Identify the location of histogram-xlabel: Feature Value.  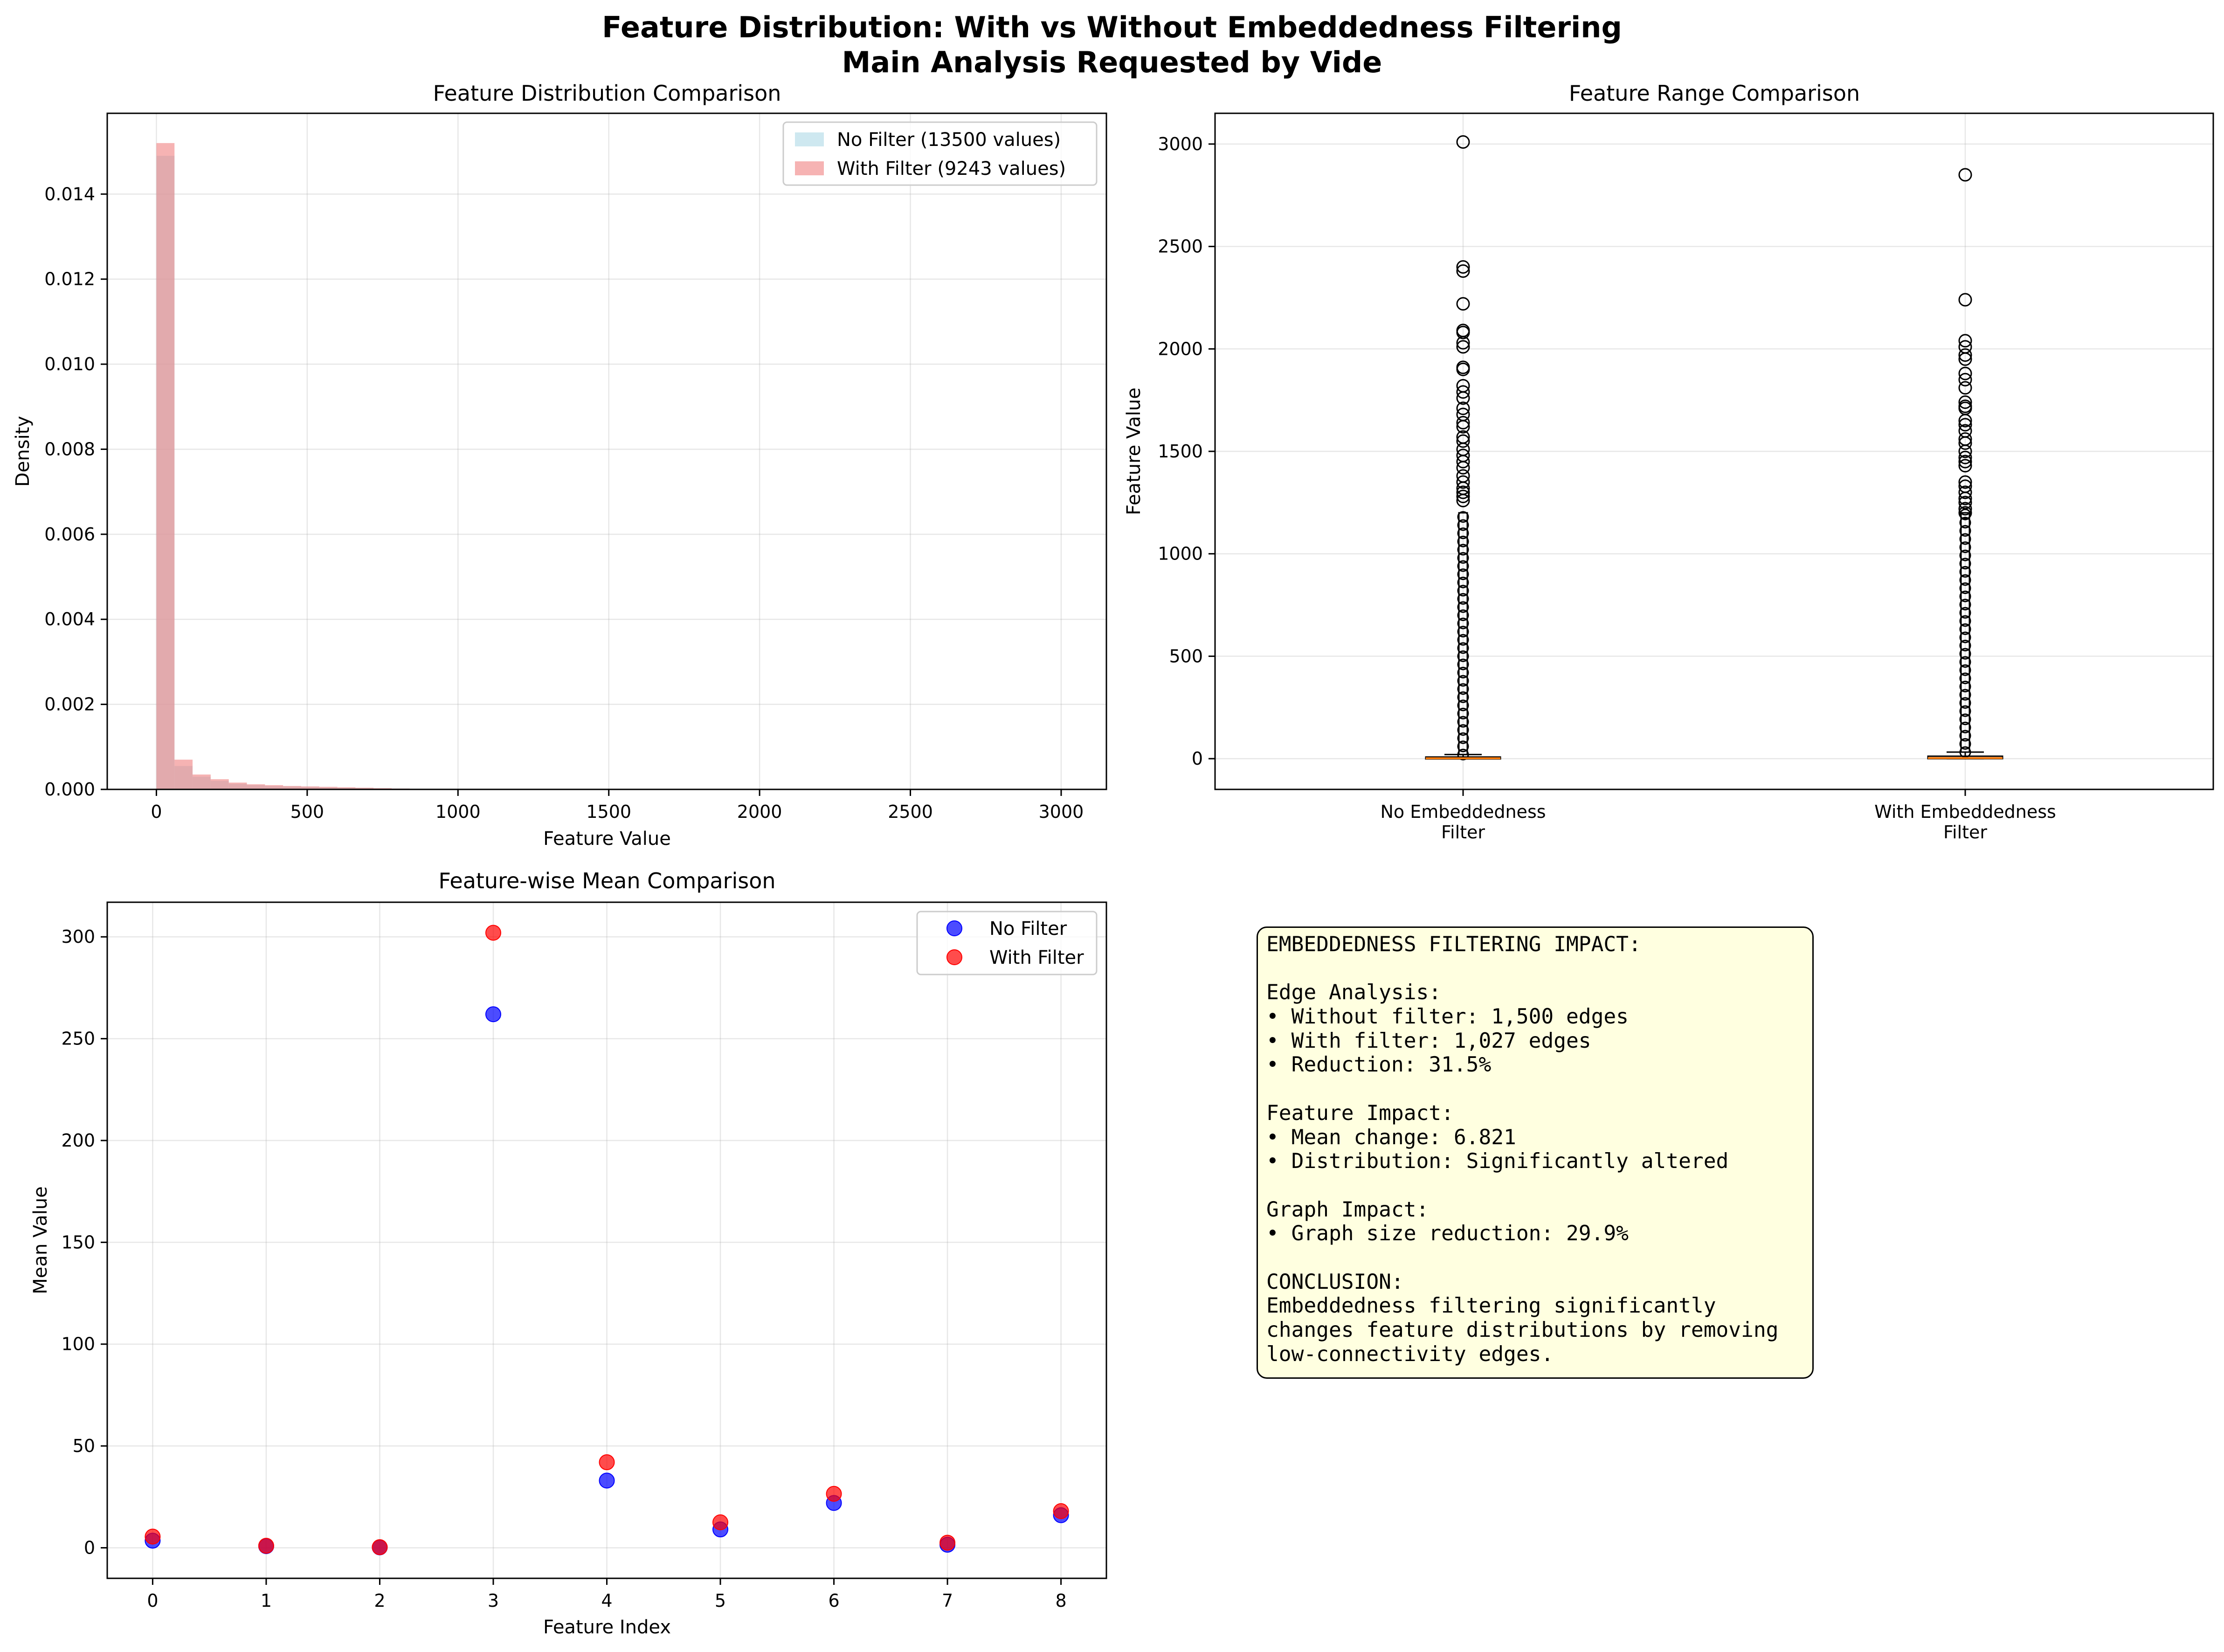
(607, 839).